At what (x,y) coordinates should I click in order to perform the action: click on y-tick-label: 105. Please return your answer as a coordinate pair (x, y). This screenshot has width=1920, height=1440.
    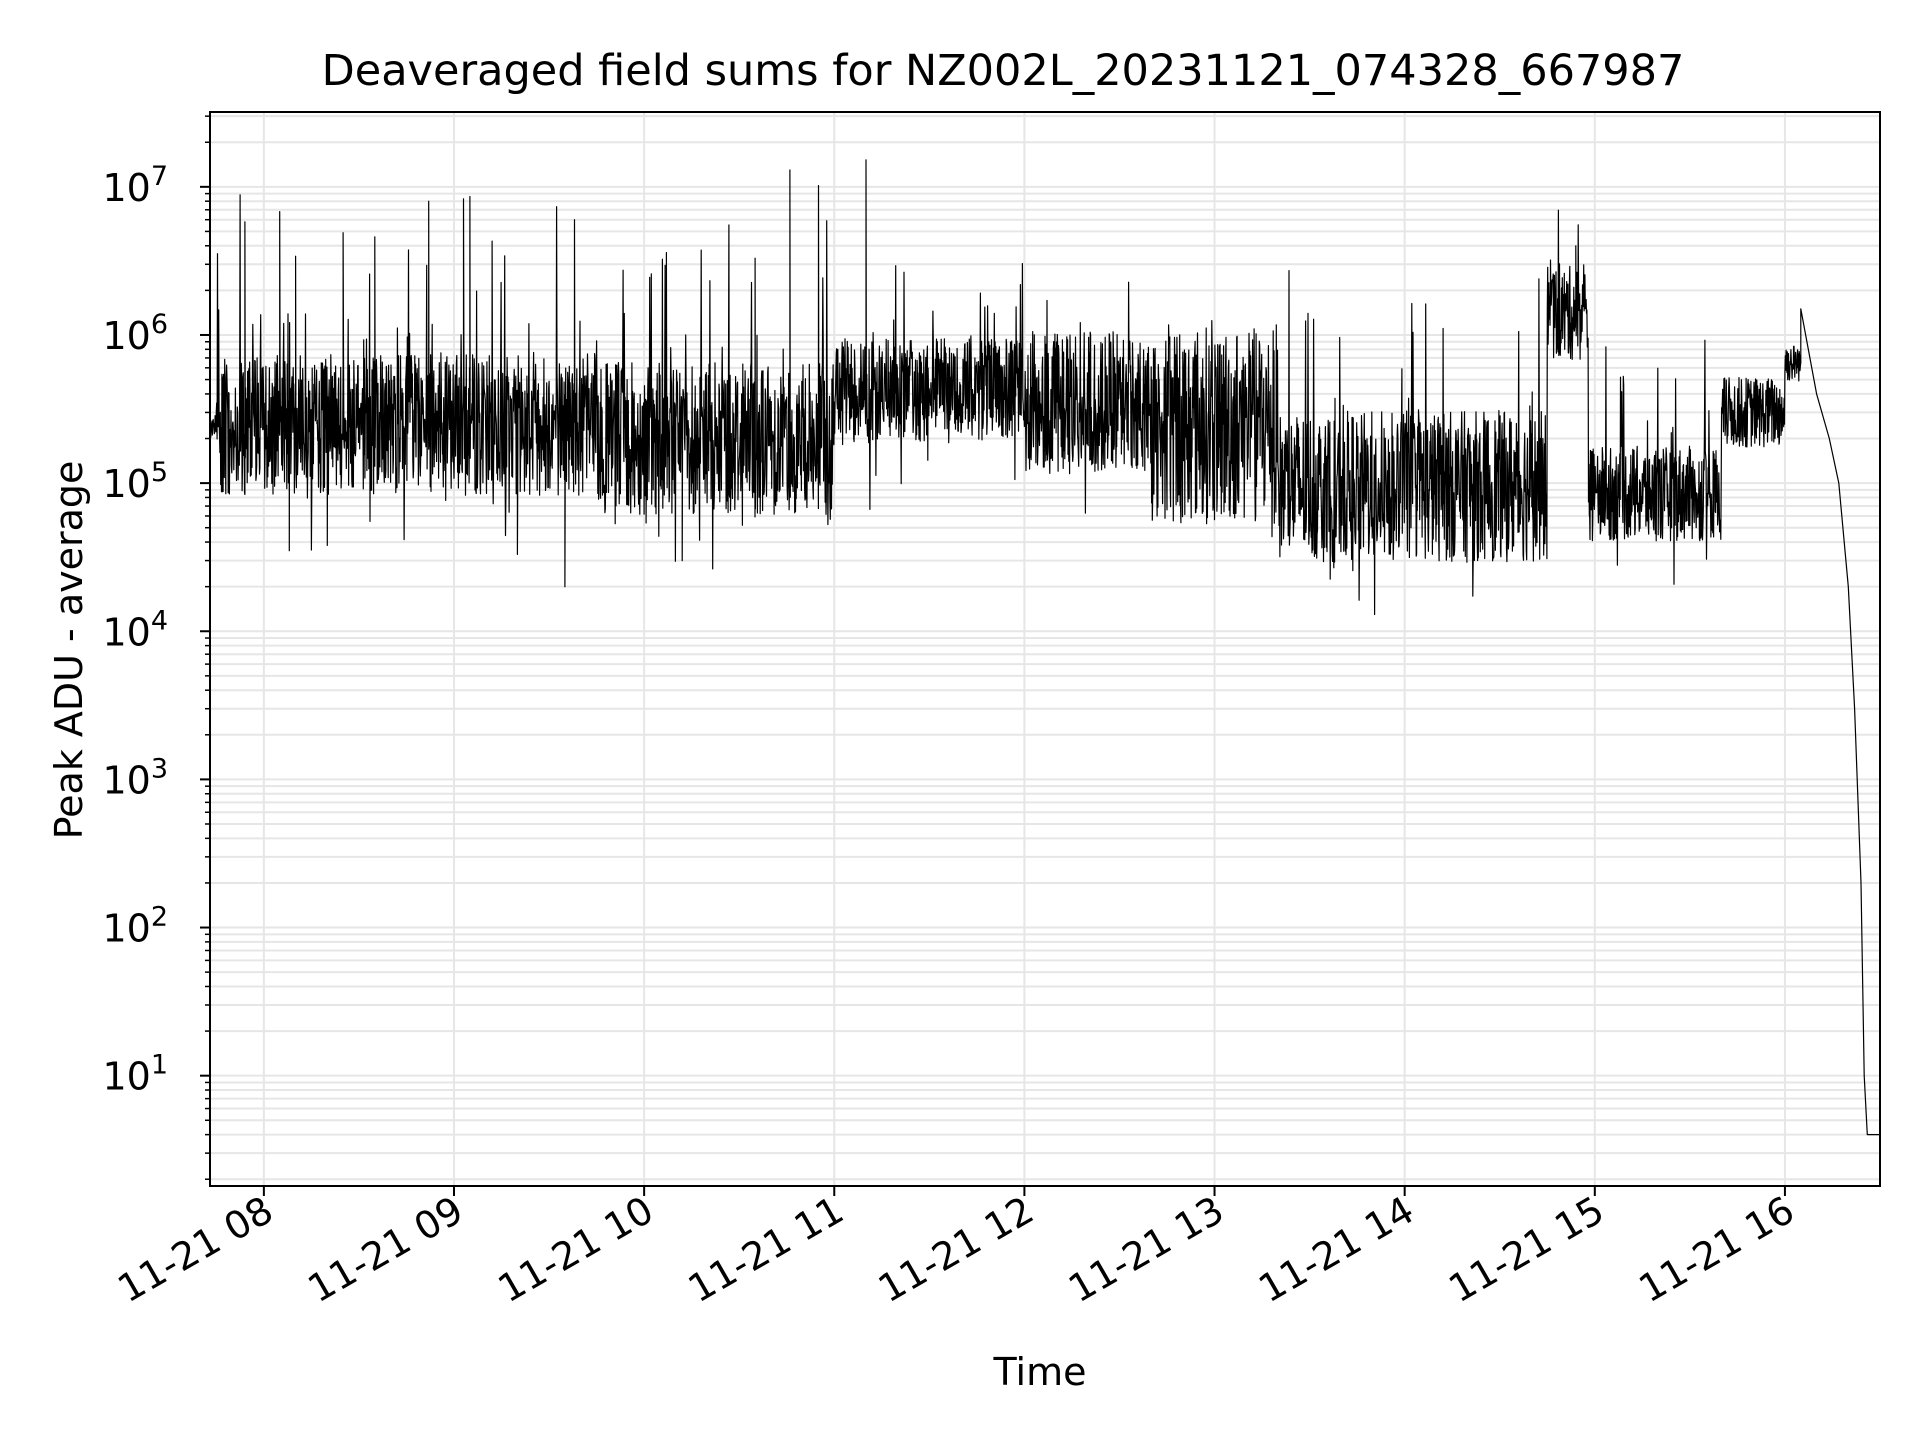
    Looking at the image, I should click on (135, 481).